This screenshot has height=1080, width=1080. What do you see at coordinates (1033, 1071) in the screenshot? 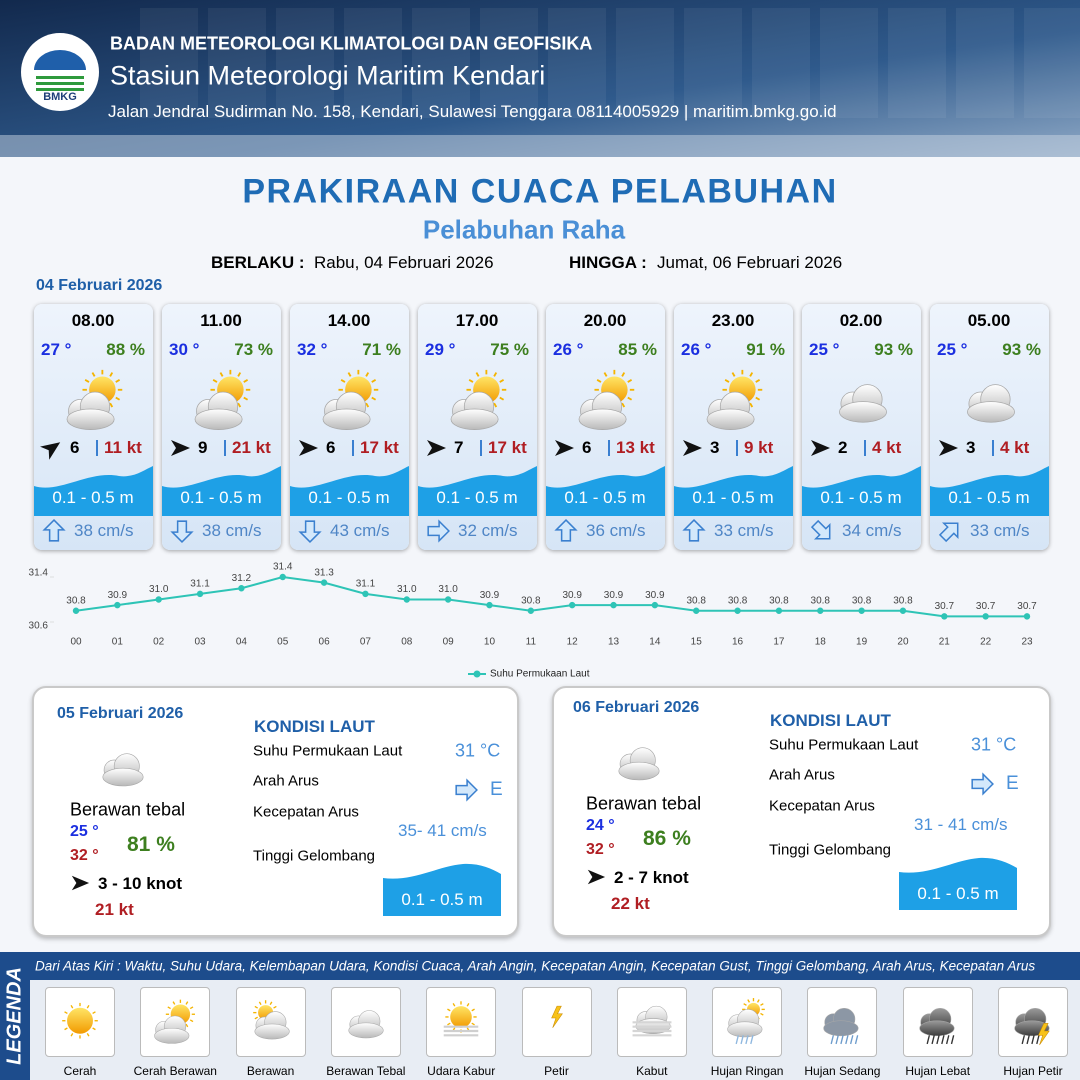
I see `legend-item: Hujan Petir` at bounding box center [1033, 1071].